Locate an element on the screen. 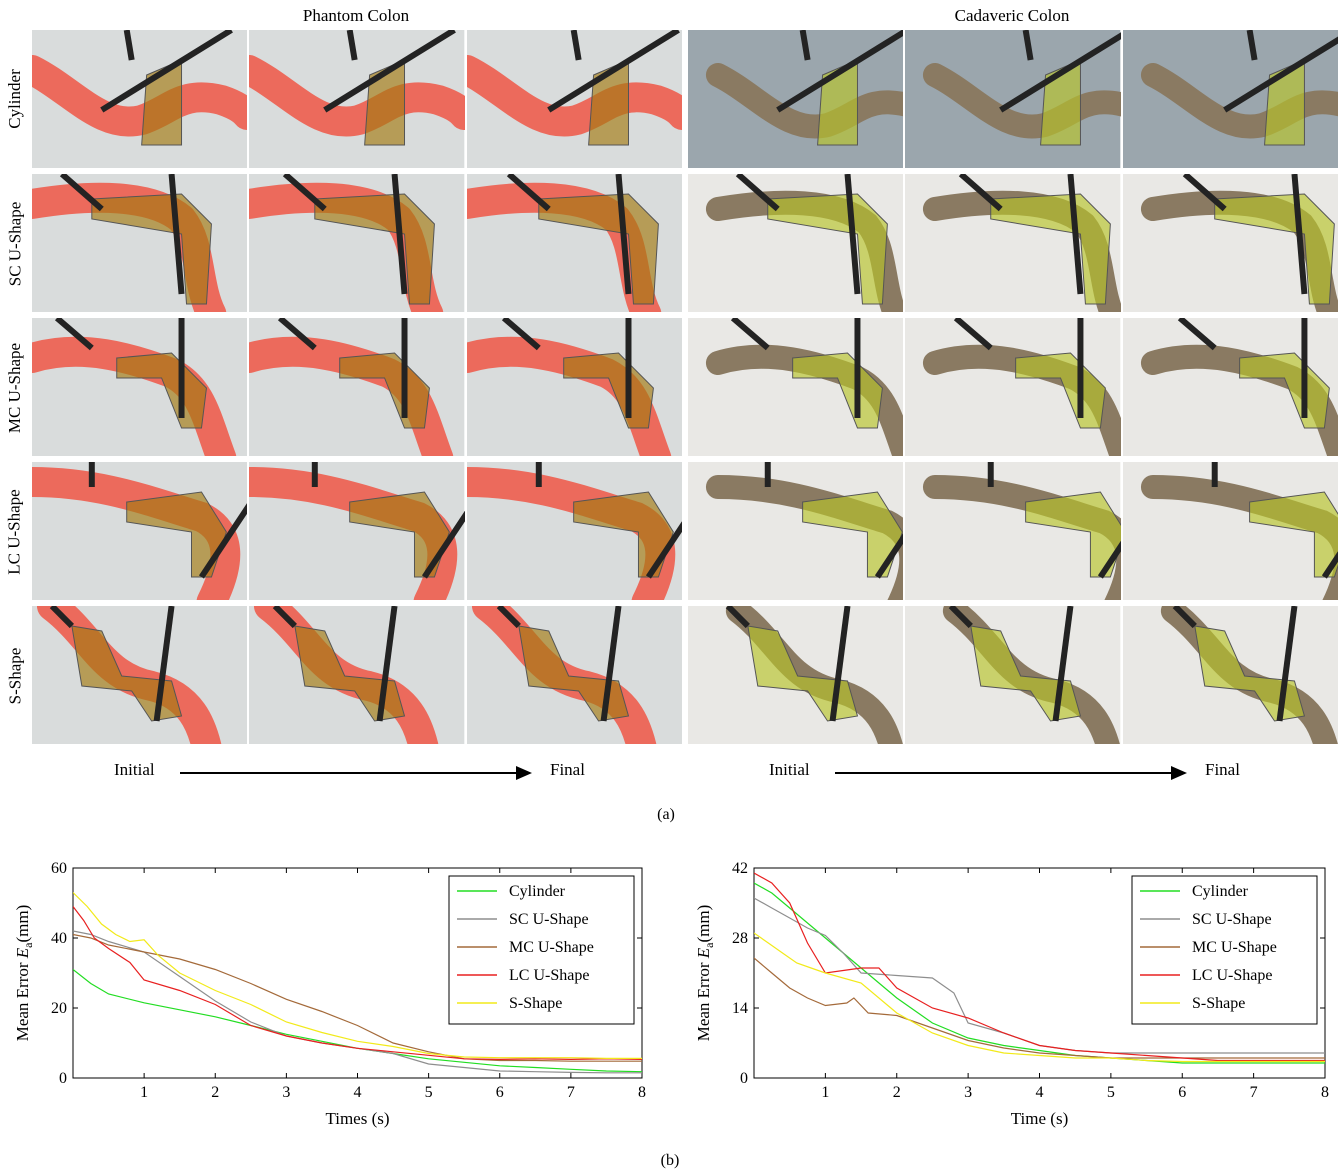 This screenshot has height=1173, width=1338. series-line-sc-u-shape is located at coordinates (1039, 975).